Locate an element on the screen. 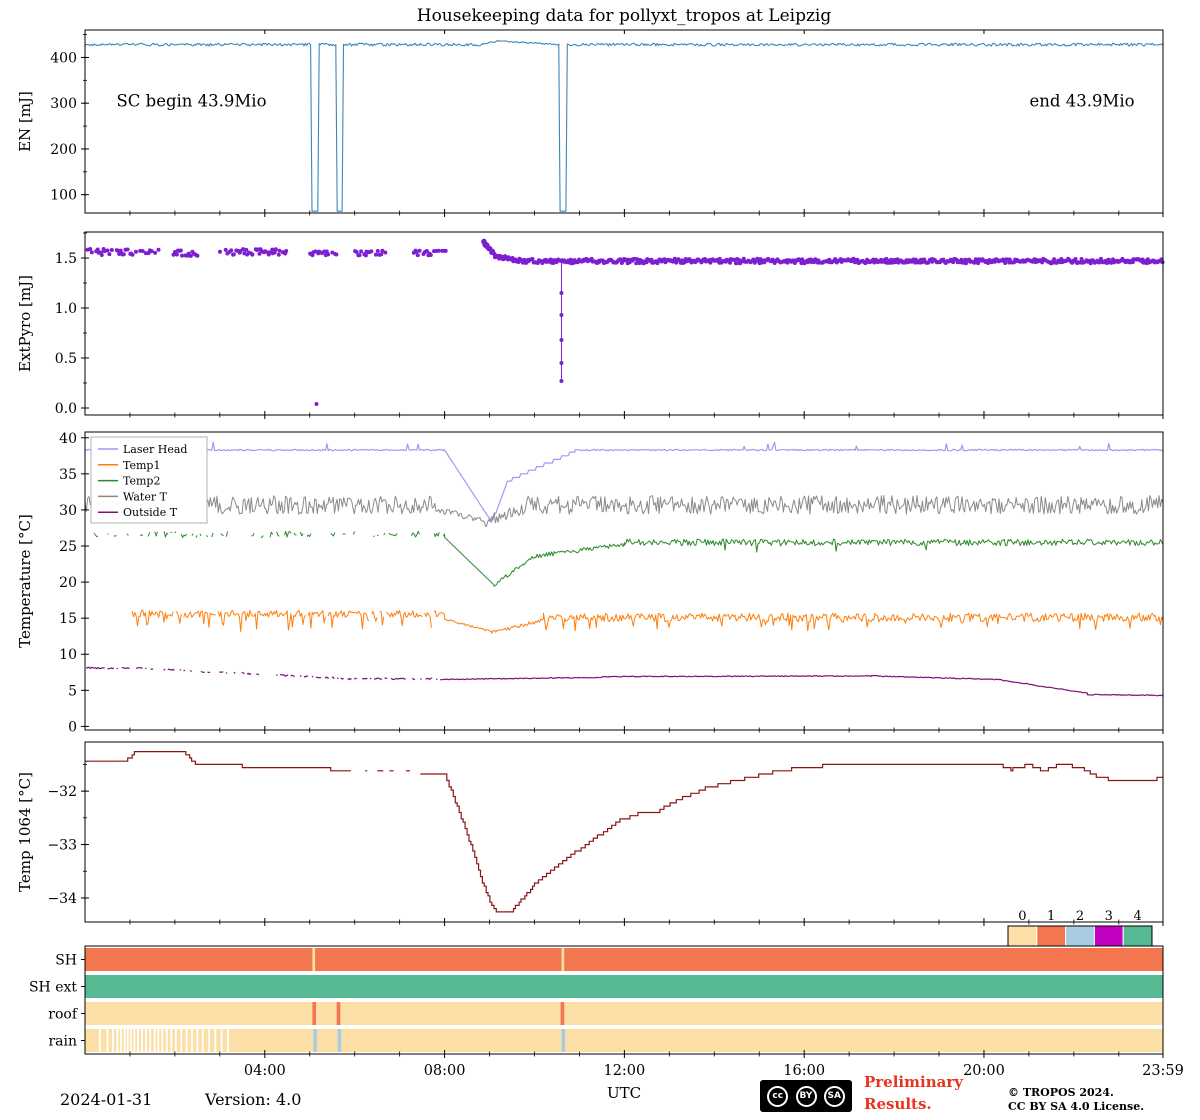  svg-text: 15 is located at coordinates (68, 619).